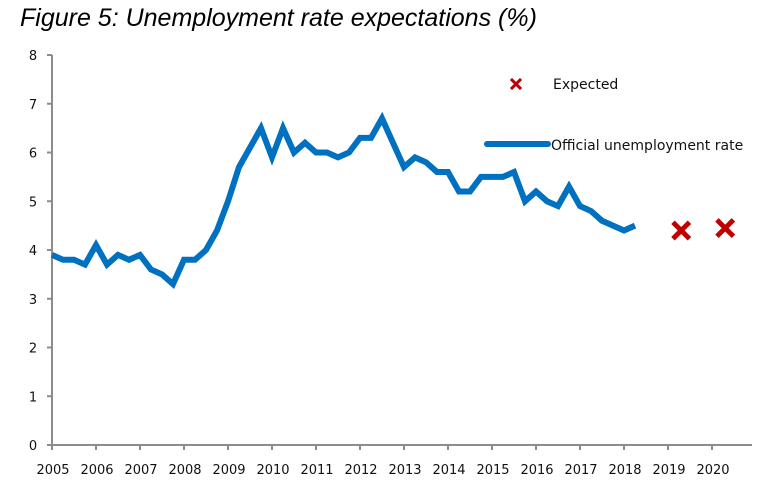 The image size is (780, 493). What do you see at coordinates (33, 397) in the screenshot?
I see `y-tick-label: 1` at bounding box center [33, 397].